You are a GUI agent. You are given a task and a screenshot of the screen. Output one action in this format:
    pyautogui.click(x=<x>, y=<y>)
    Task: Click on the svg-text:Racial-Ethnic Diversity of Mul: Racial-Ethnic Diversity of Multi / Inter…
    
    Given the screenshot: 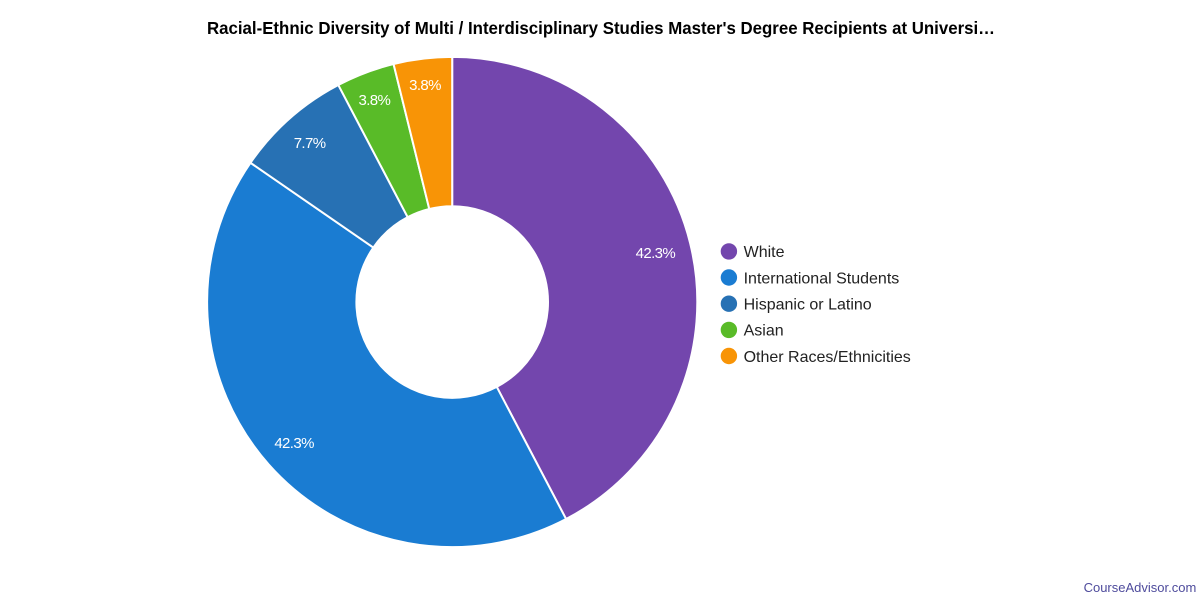 What is the action you would take?
    pyautogui.click(x=601, y=28)
    